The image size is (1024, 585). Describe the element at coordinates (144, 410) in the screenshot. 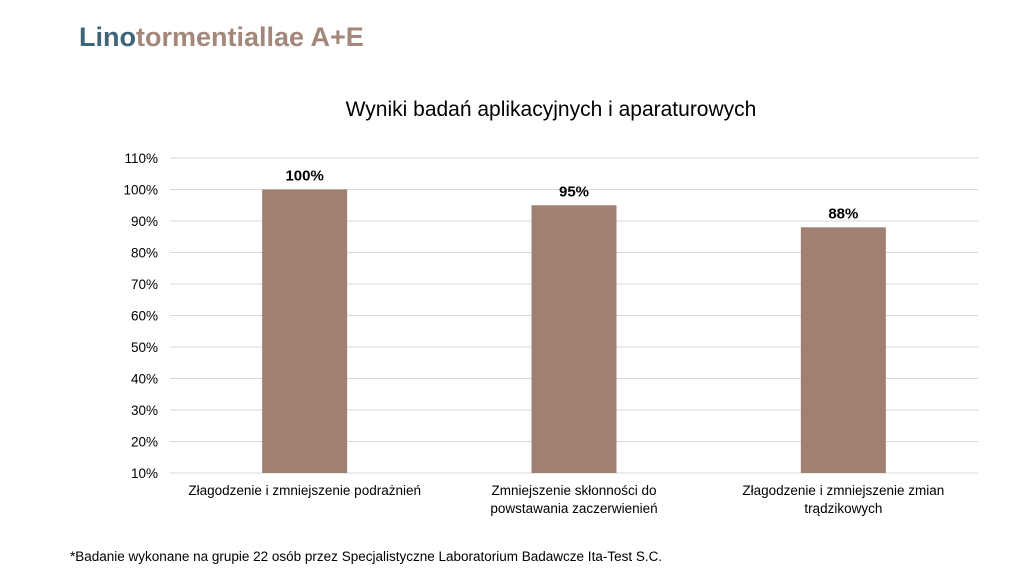

I see `y-tick-label: 30%` at that location.